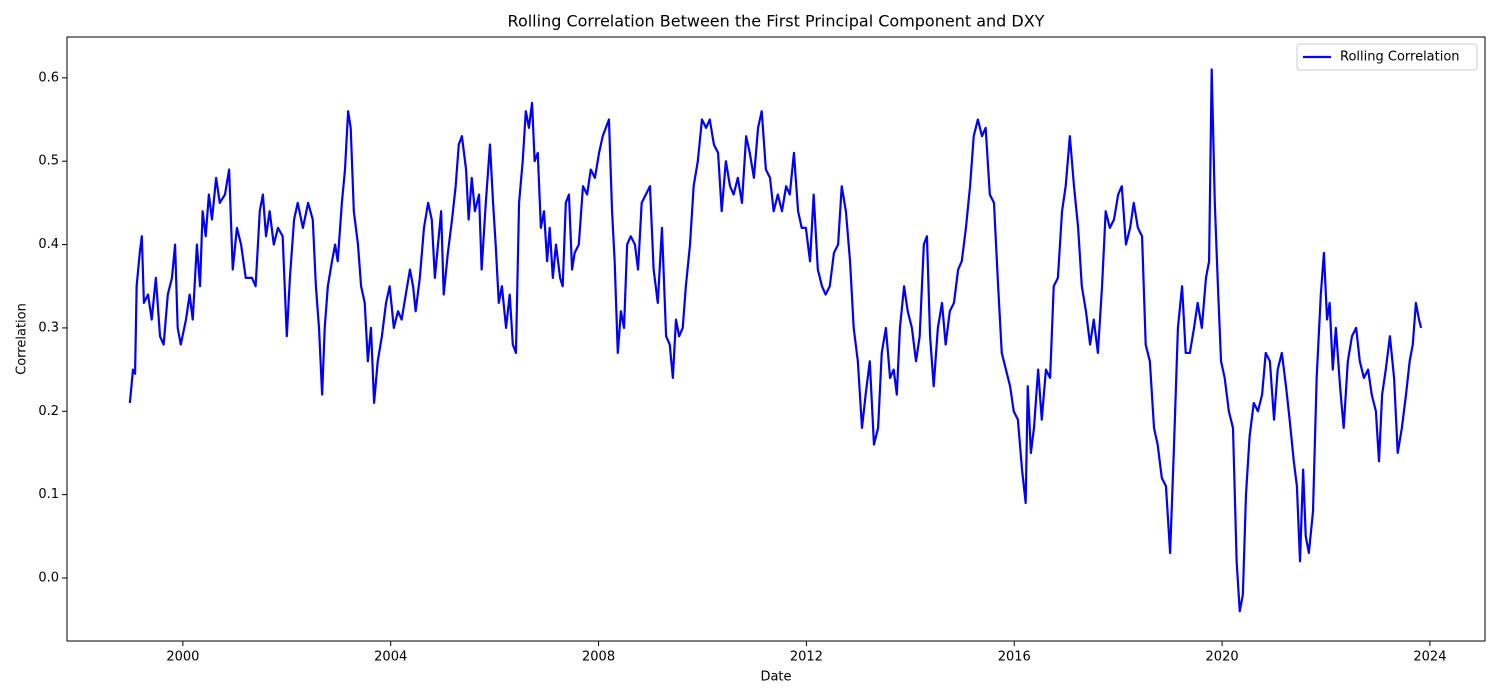 This screenshot has height=700, width=1500. Describe the element at coordinates (48, 244) in the screenshot. I see `y-tick-label: 0.4` at that location.